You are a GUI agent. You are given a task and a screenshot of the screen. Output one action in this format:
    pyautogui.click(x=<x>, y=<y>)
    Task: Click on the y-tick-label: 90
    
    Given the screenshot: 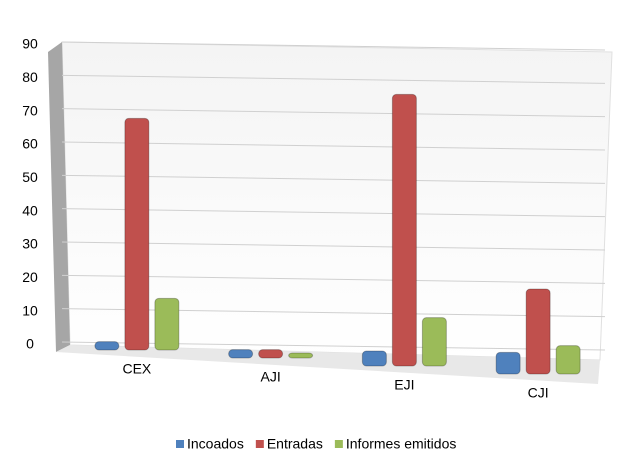 What is the action you would take?
    pyautogui.click(x=30, y=44)
    